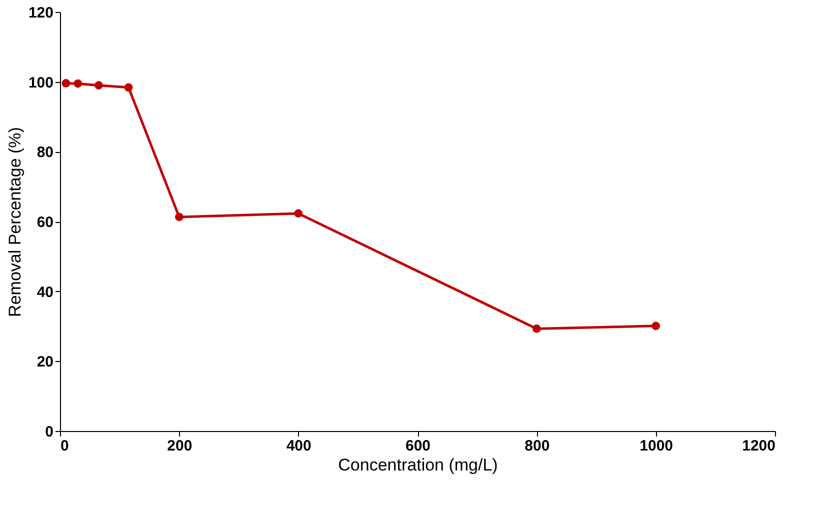 This screenshot has width=826, height=506. I want to click on x-tick-label: 200, so click(179, 446).